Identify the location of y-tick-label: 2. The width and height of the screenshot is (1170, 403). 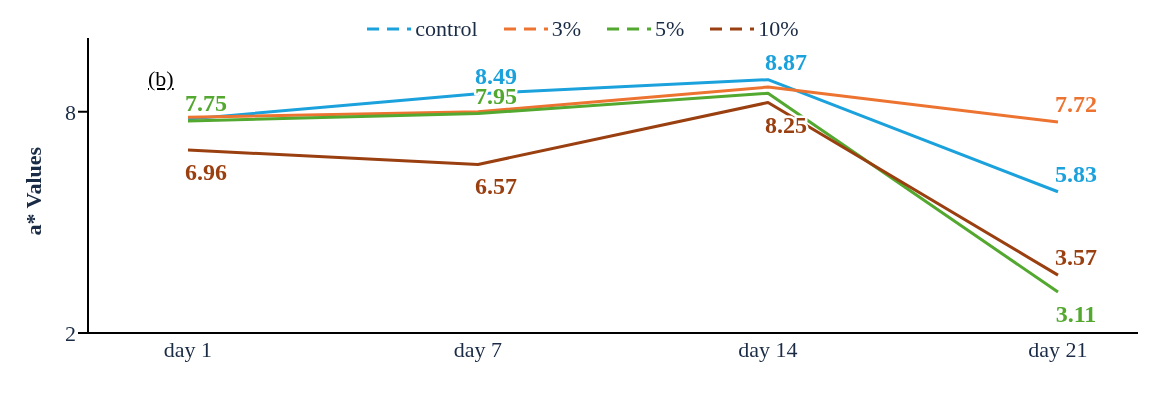
(70, 333).